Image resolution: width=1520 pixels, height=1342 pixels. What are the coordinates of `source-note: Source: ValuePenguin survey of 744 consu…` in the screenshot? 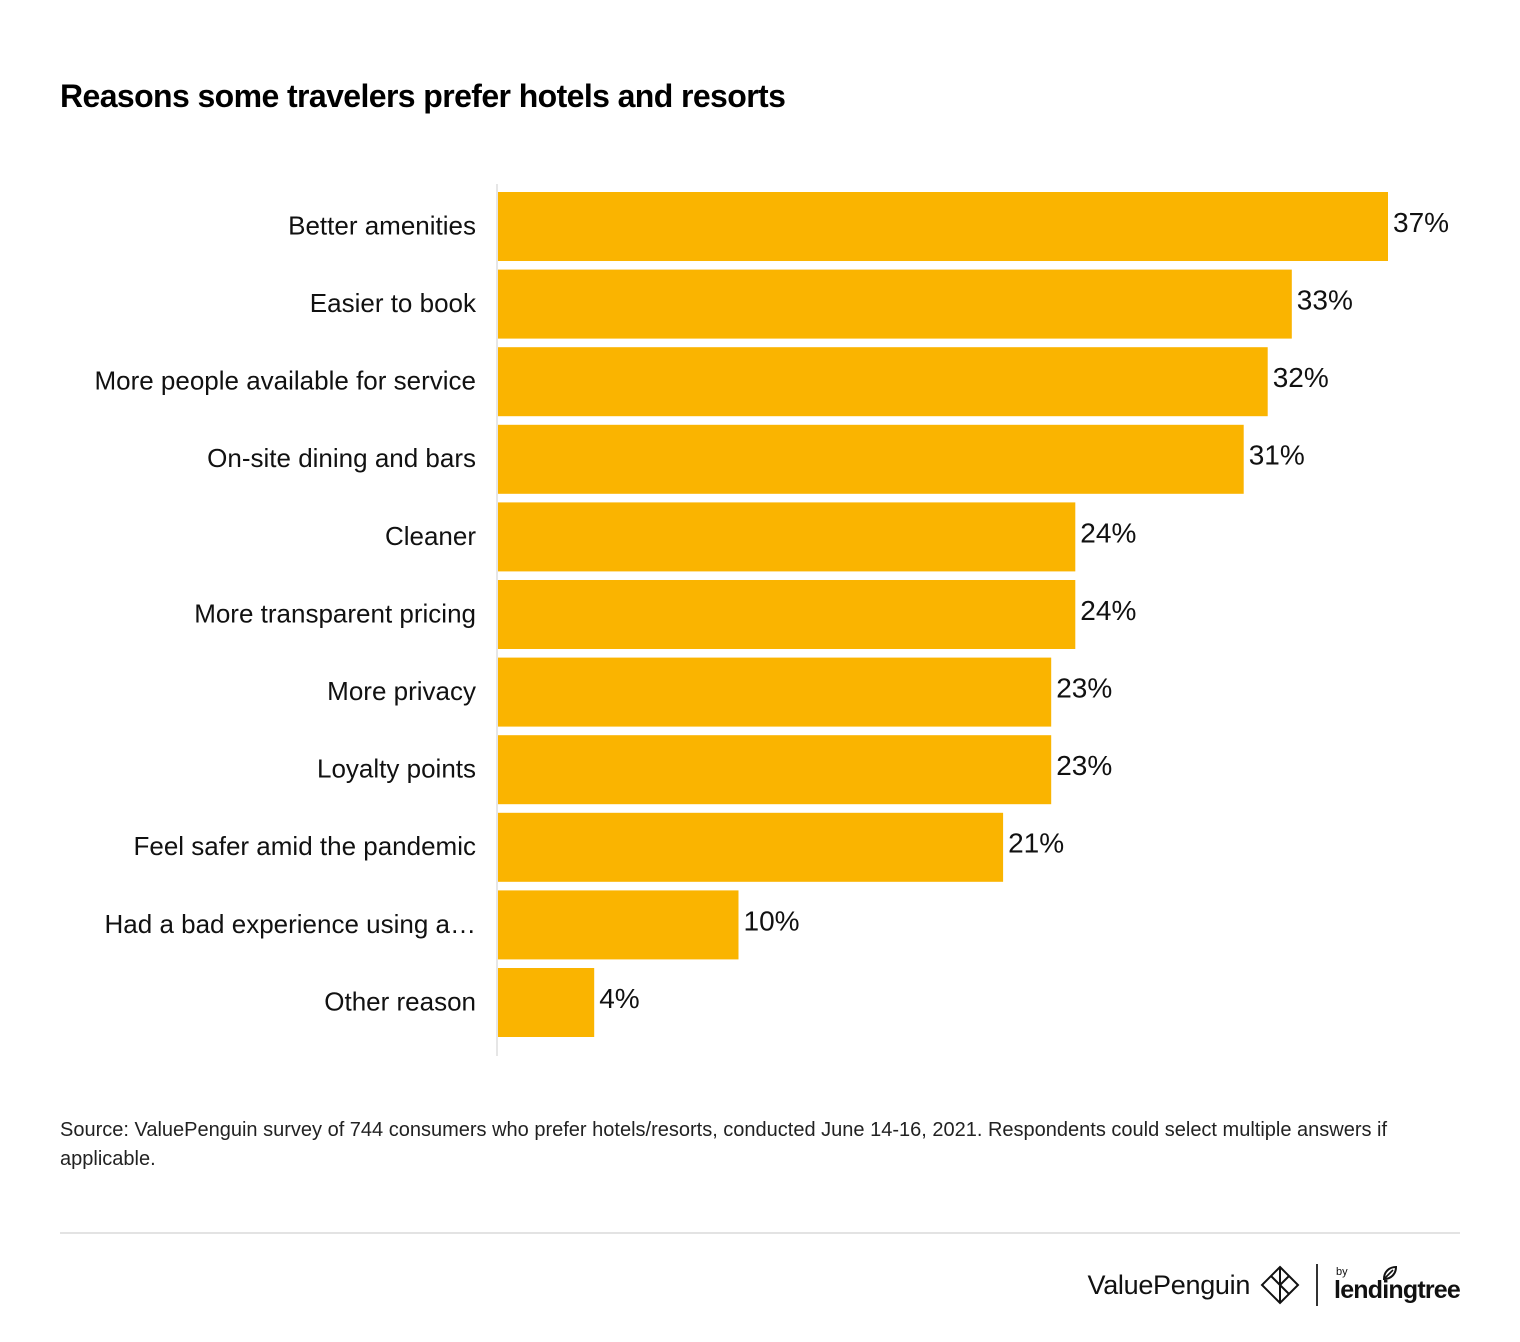 It's located at (724, 1144).